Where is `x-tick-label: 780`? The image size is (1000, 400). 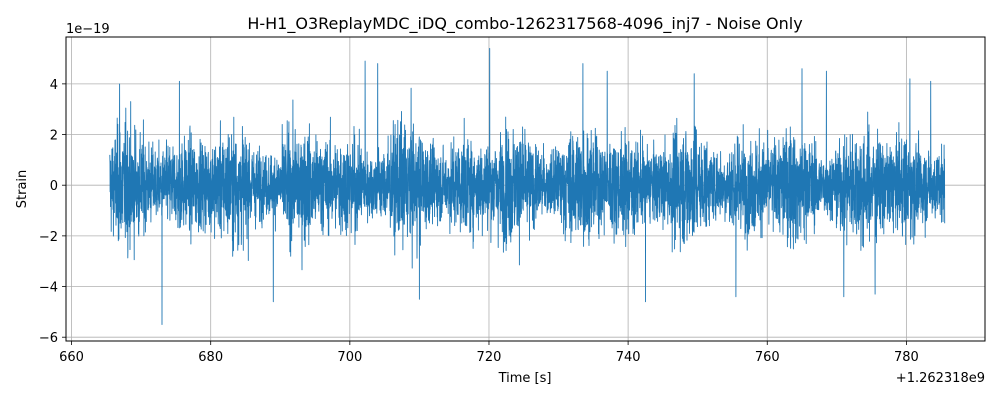
x-tick-label: 780 is located at coordinates (906, 357).